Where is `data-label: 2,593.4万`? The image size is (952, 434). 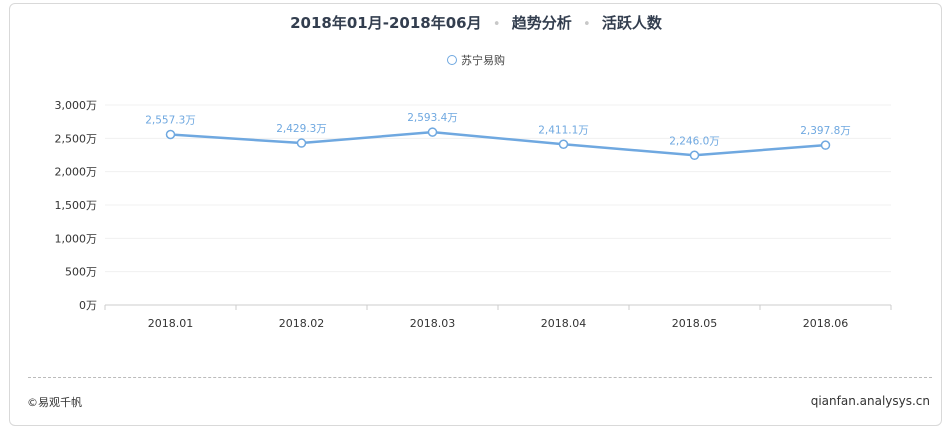 data-label: 2,593.4万 is located at coordinates (432, 118).